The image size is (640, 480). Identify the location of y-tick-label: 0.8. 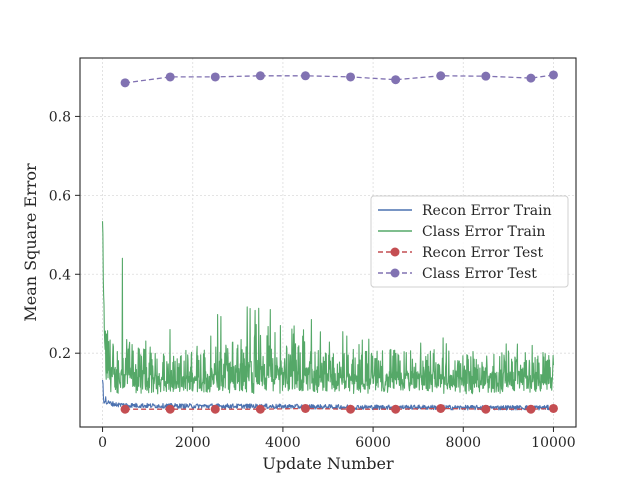
(60, 117).